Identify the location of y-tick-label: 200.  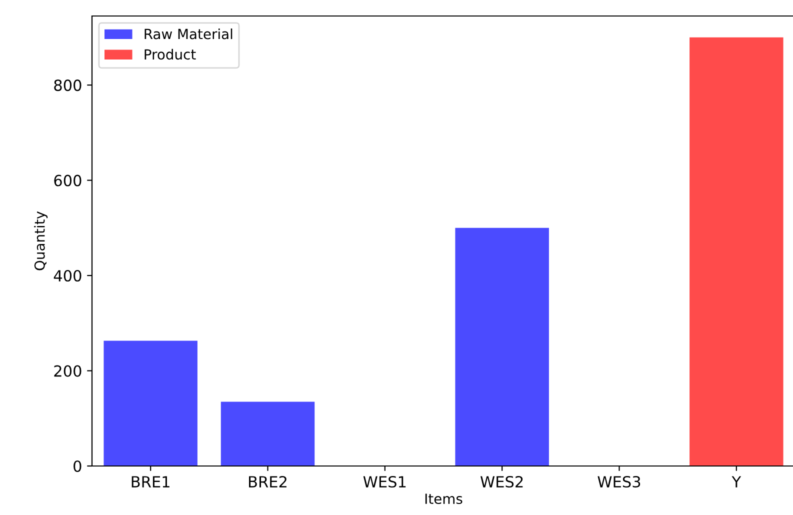
(68, 371).